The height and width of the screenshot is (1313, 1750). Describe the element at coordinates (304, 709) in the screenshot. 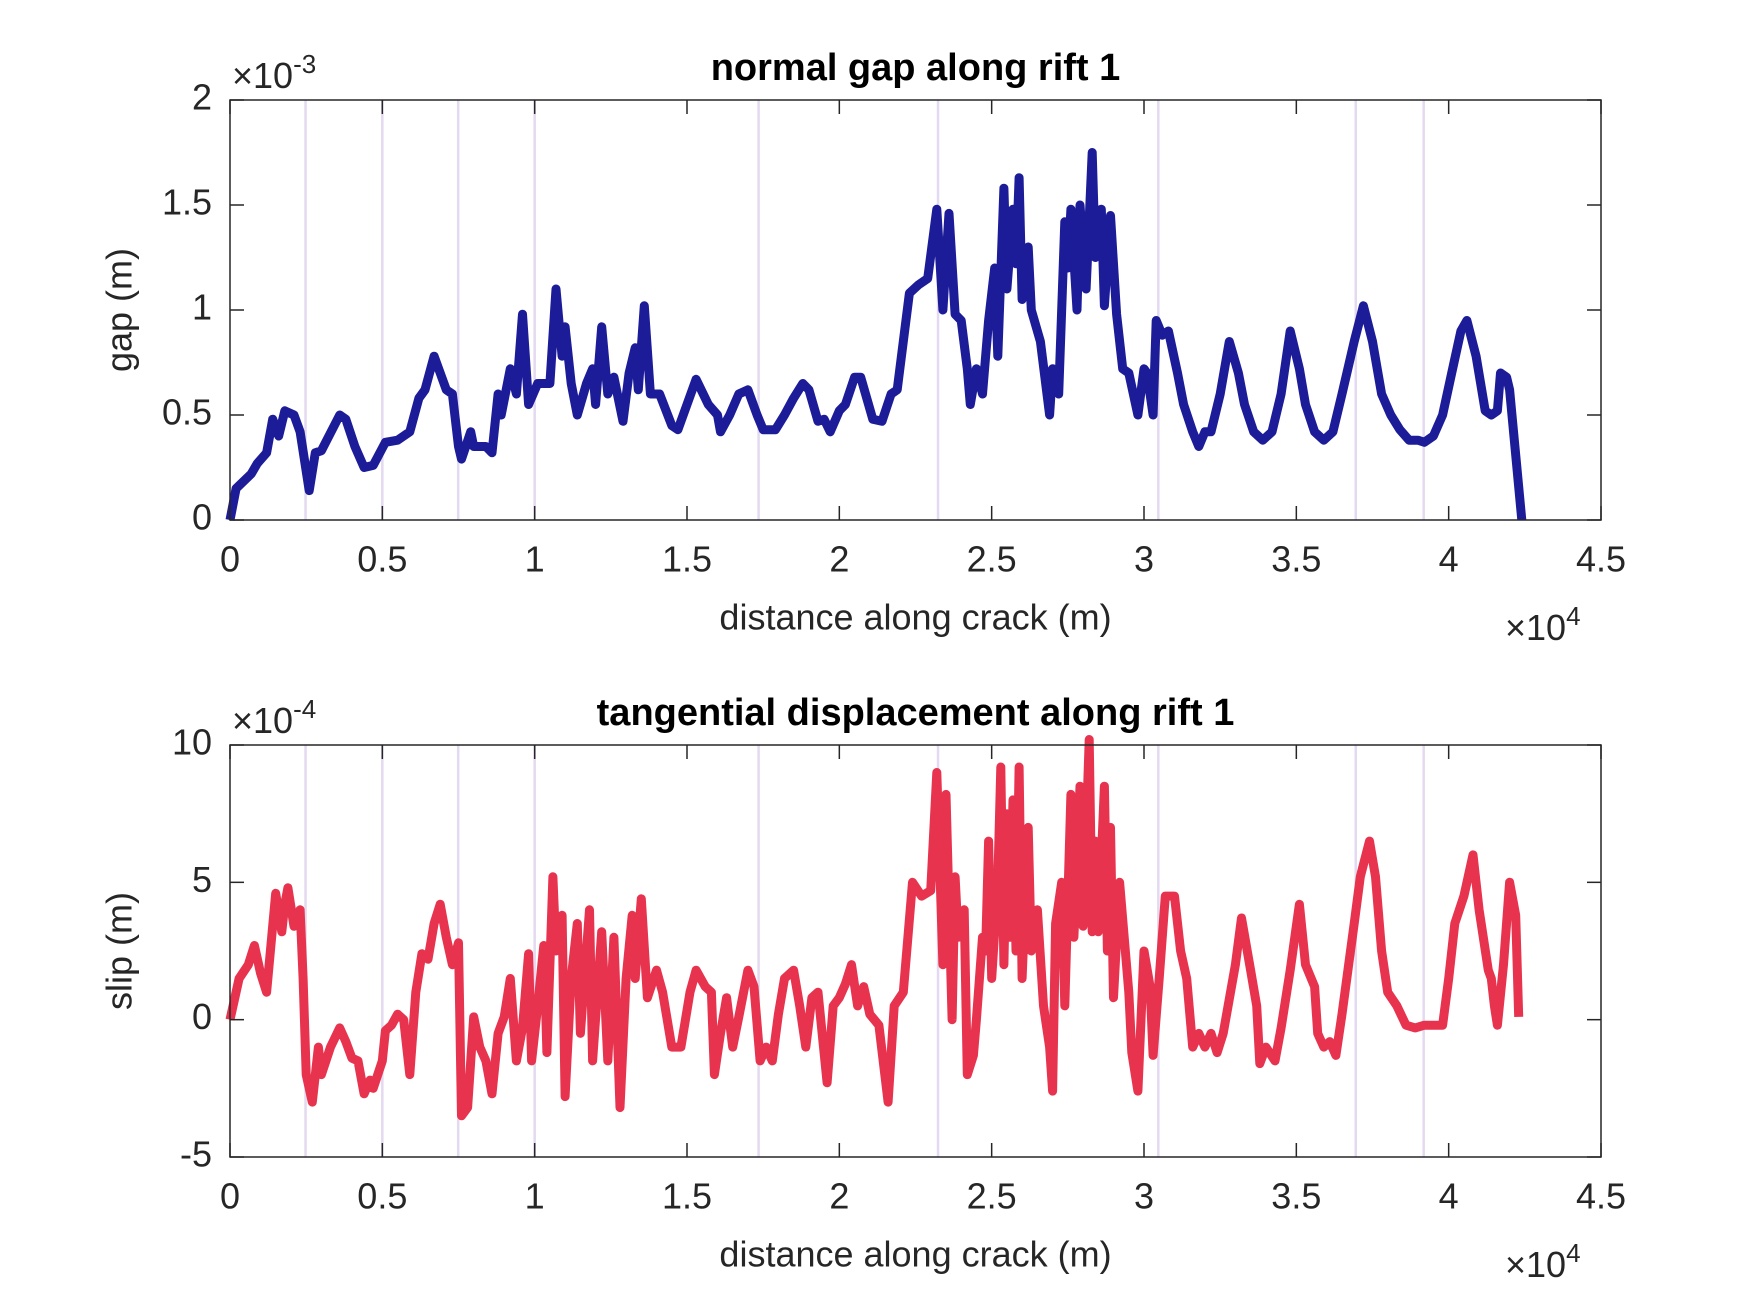

I see `y-multiplier-exponent: -4` at that location.